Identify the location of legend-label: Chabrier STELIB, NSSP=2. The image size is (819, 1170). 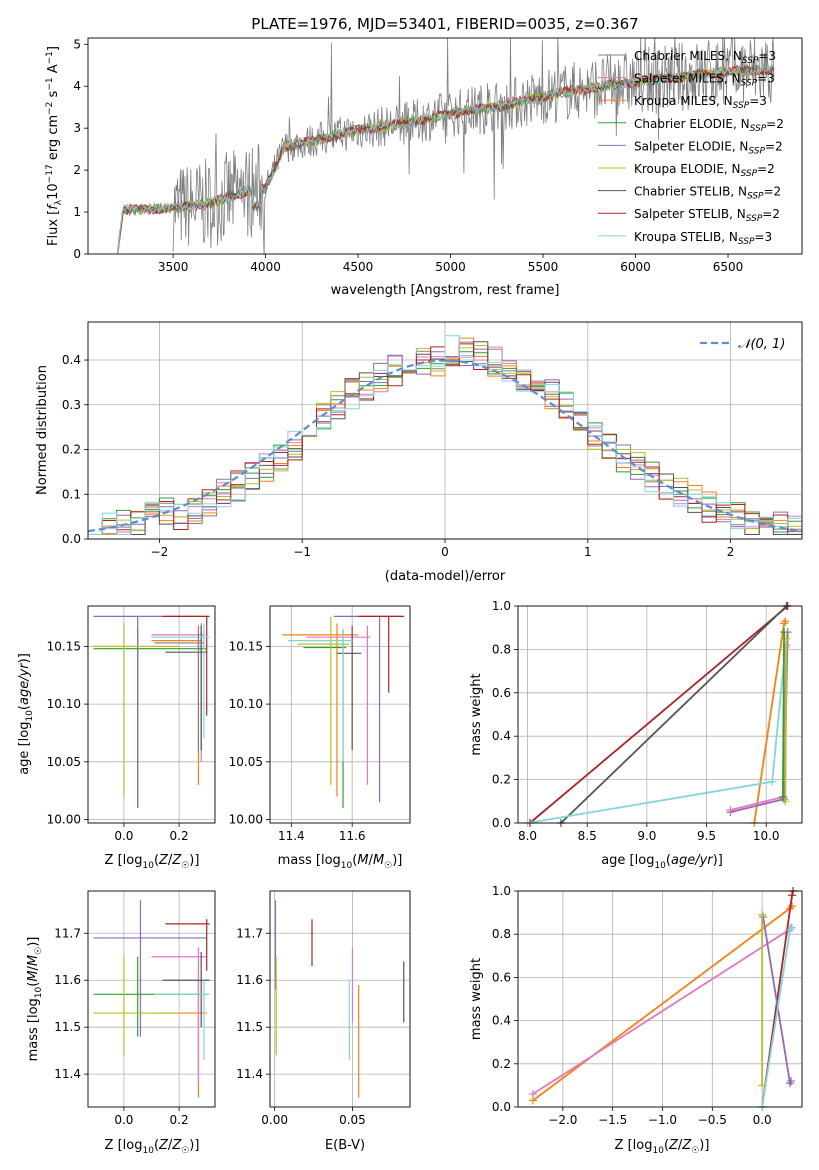
(707, 193).